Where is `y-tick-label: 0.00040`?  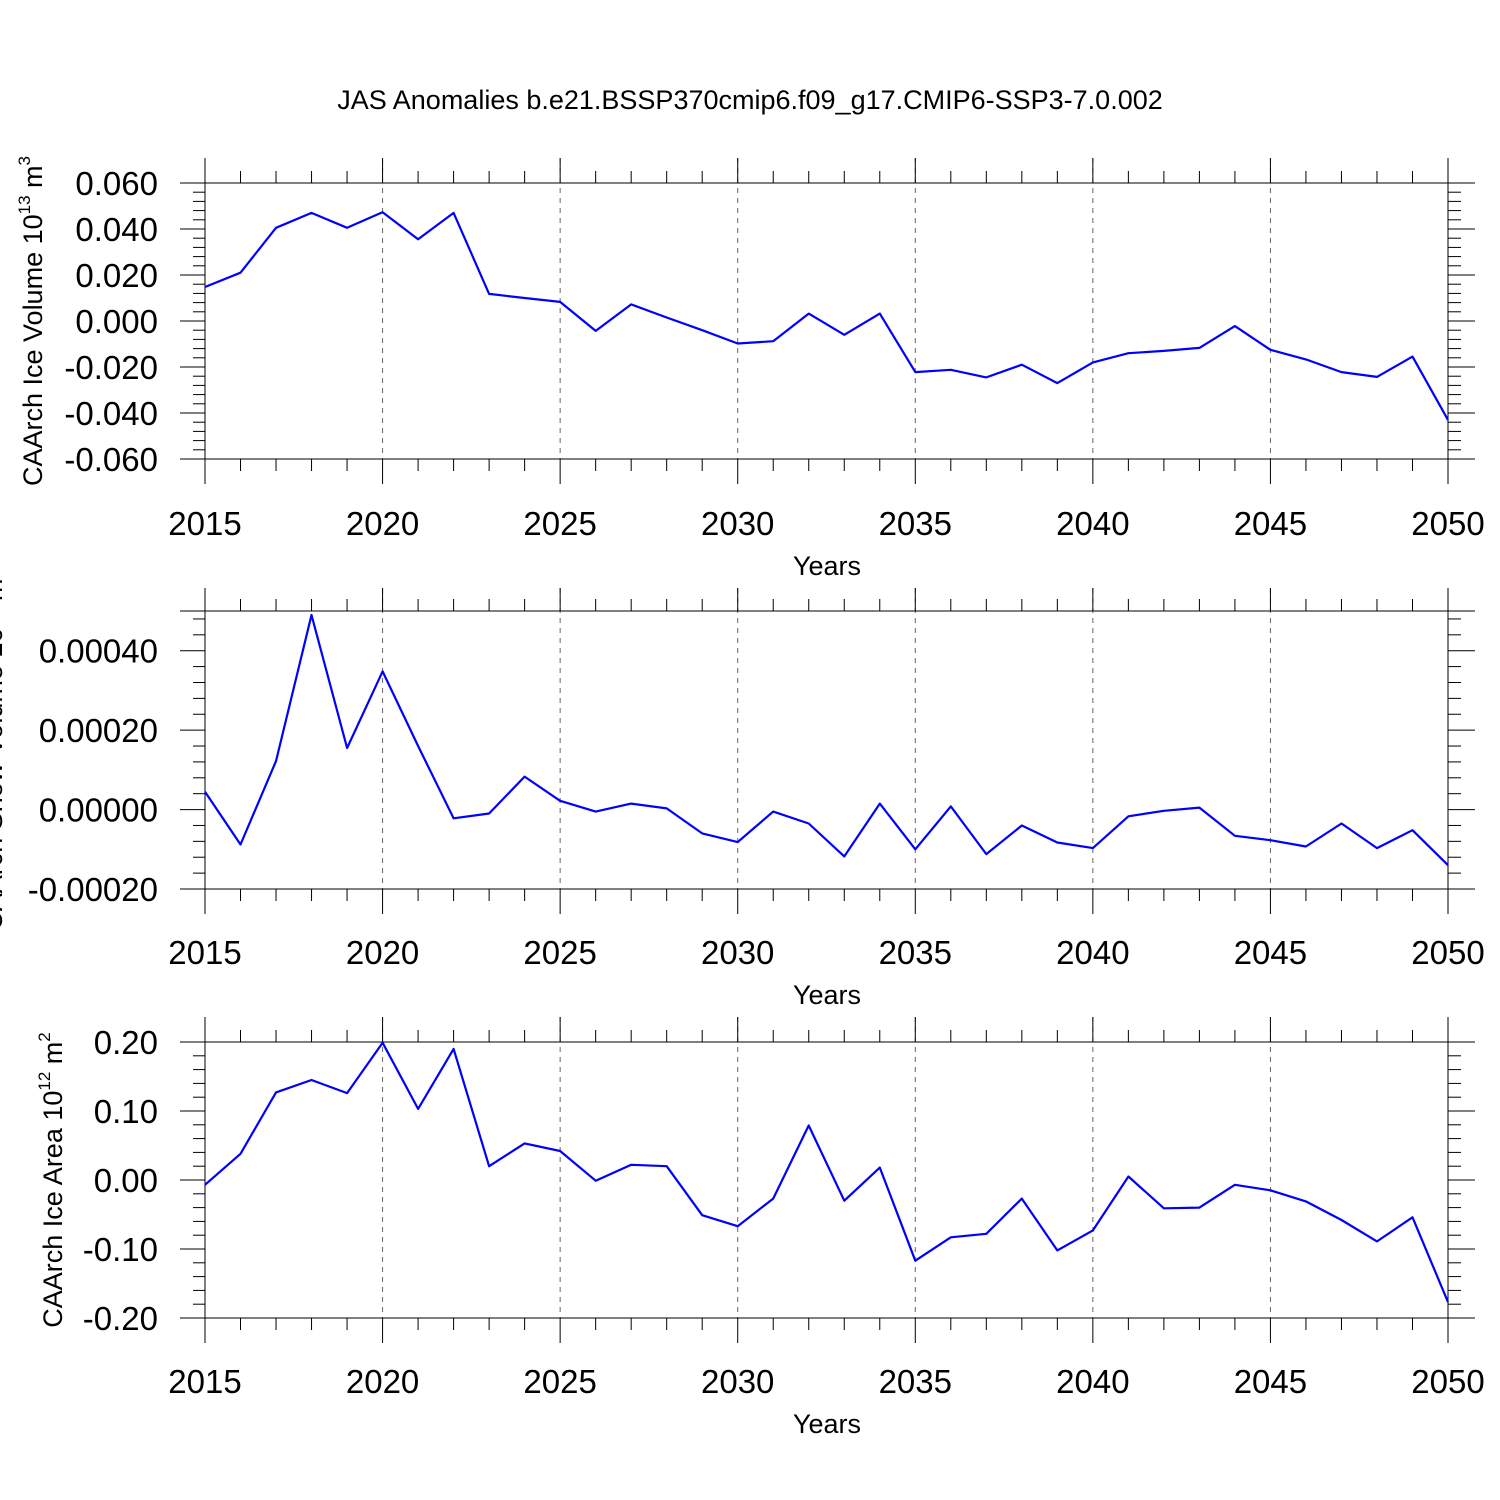
y-tick-label: 0.00040 is located at coordinates (98, 651).